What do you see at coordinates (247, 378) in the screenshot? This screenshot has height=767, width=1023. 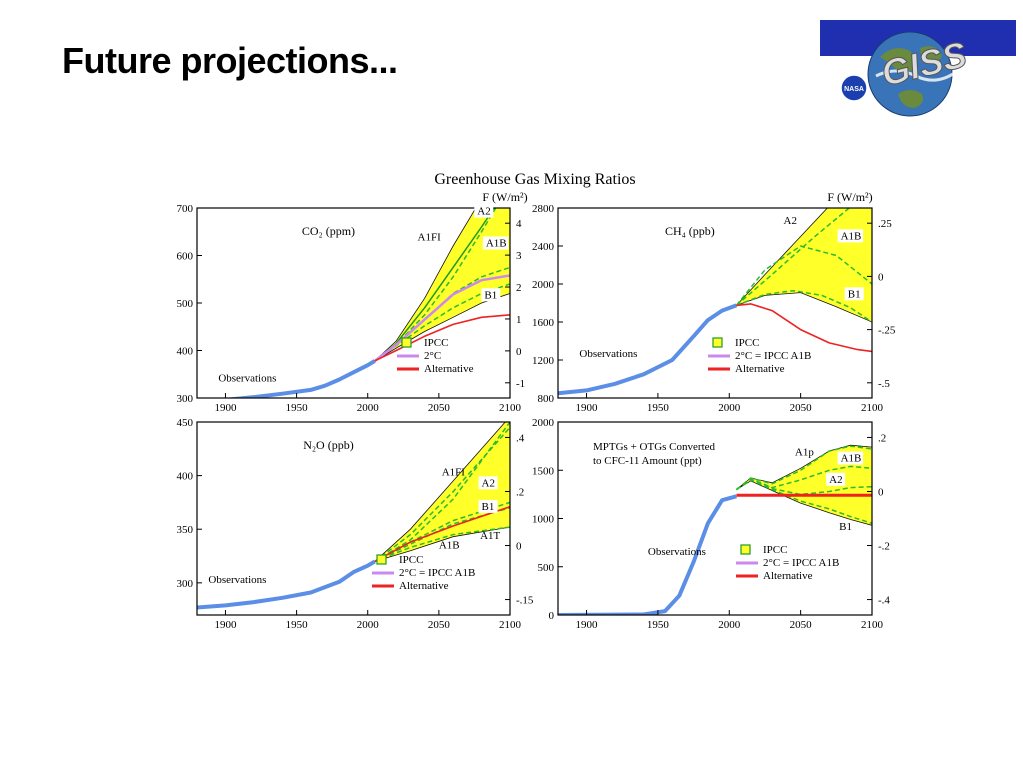 I see `curve-label-observations-co2: Observations` at bounding box center [247, 378].